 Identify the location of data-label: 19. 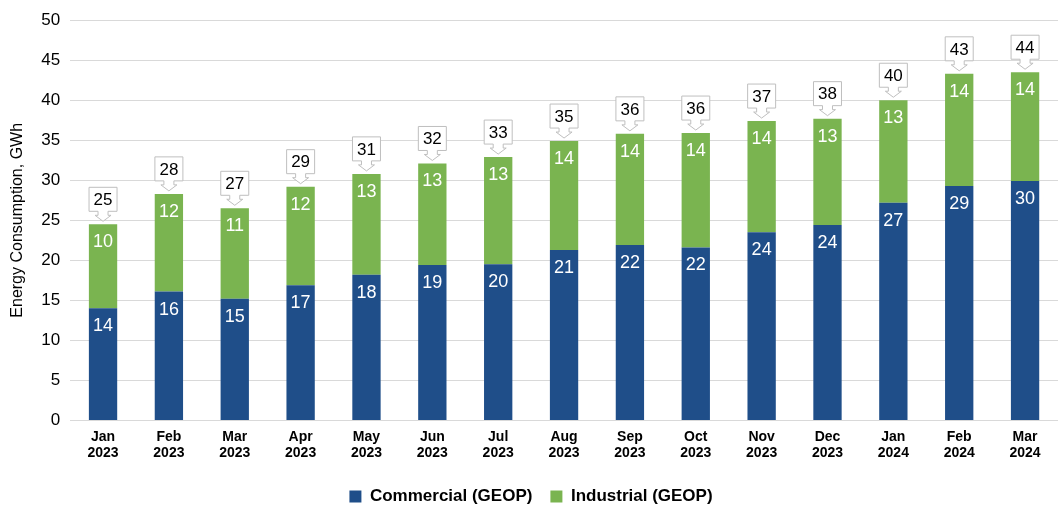
(432, 282).